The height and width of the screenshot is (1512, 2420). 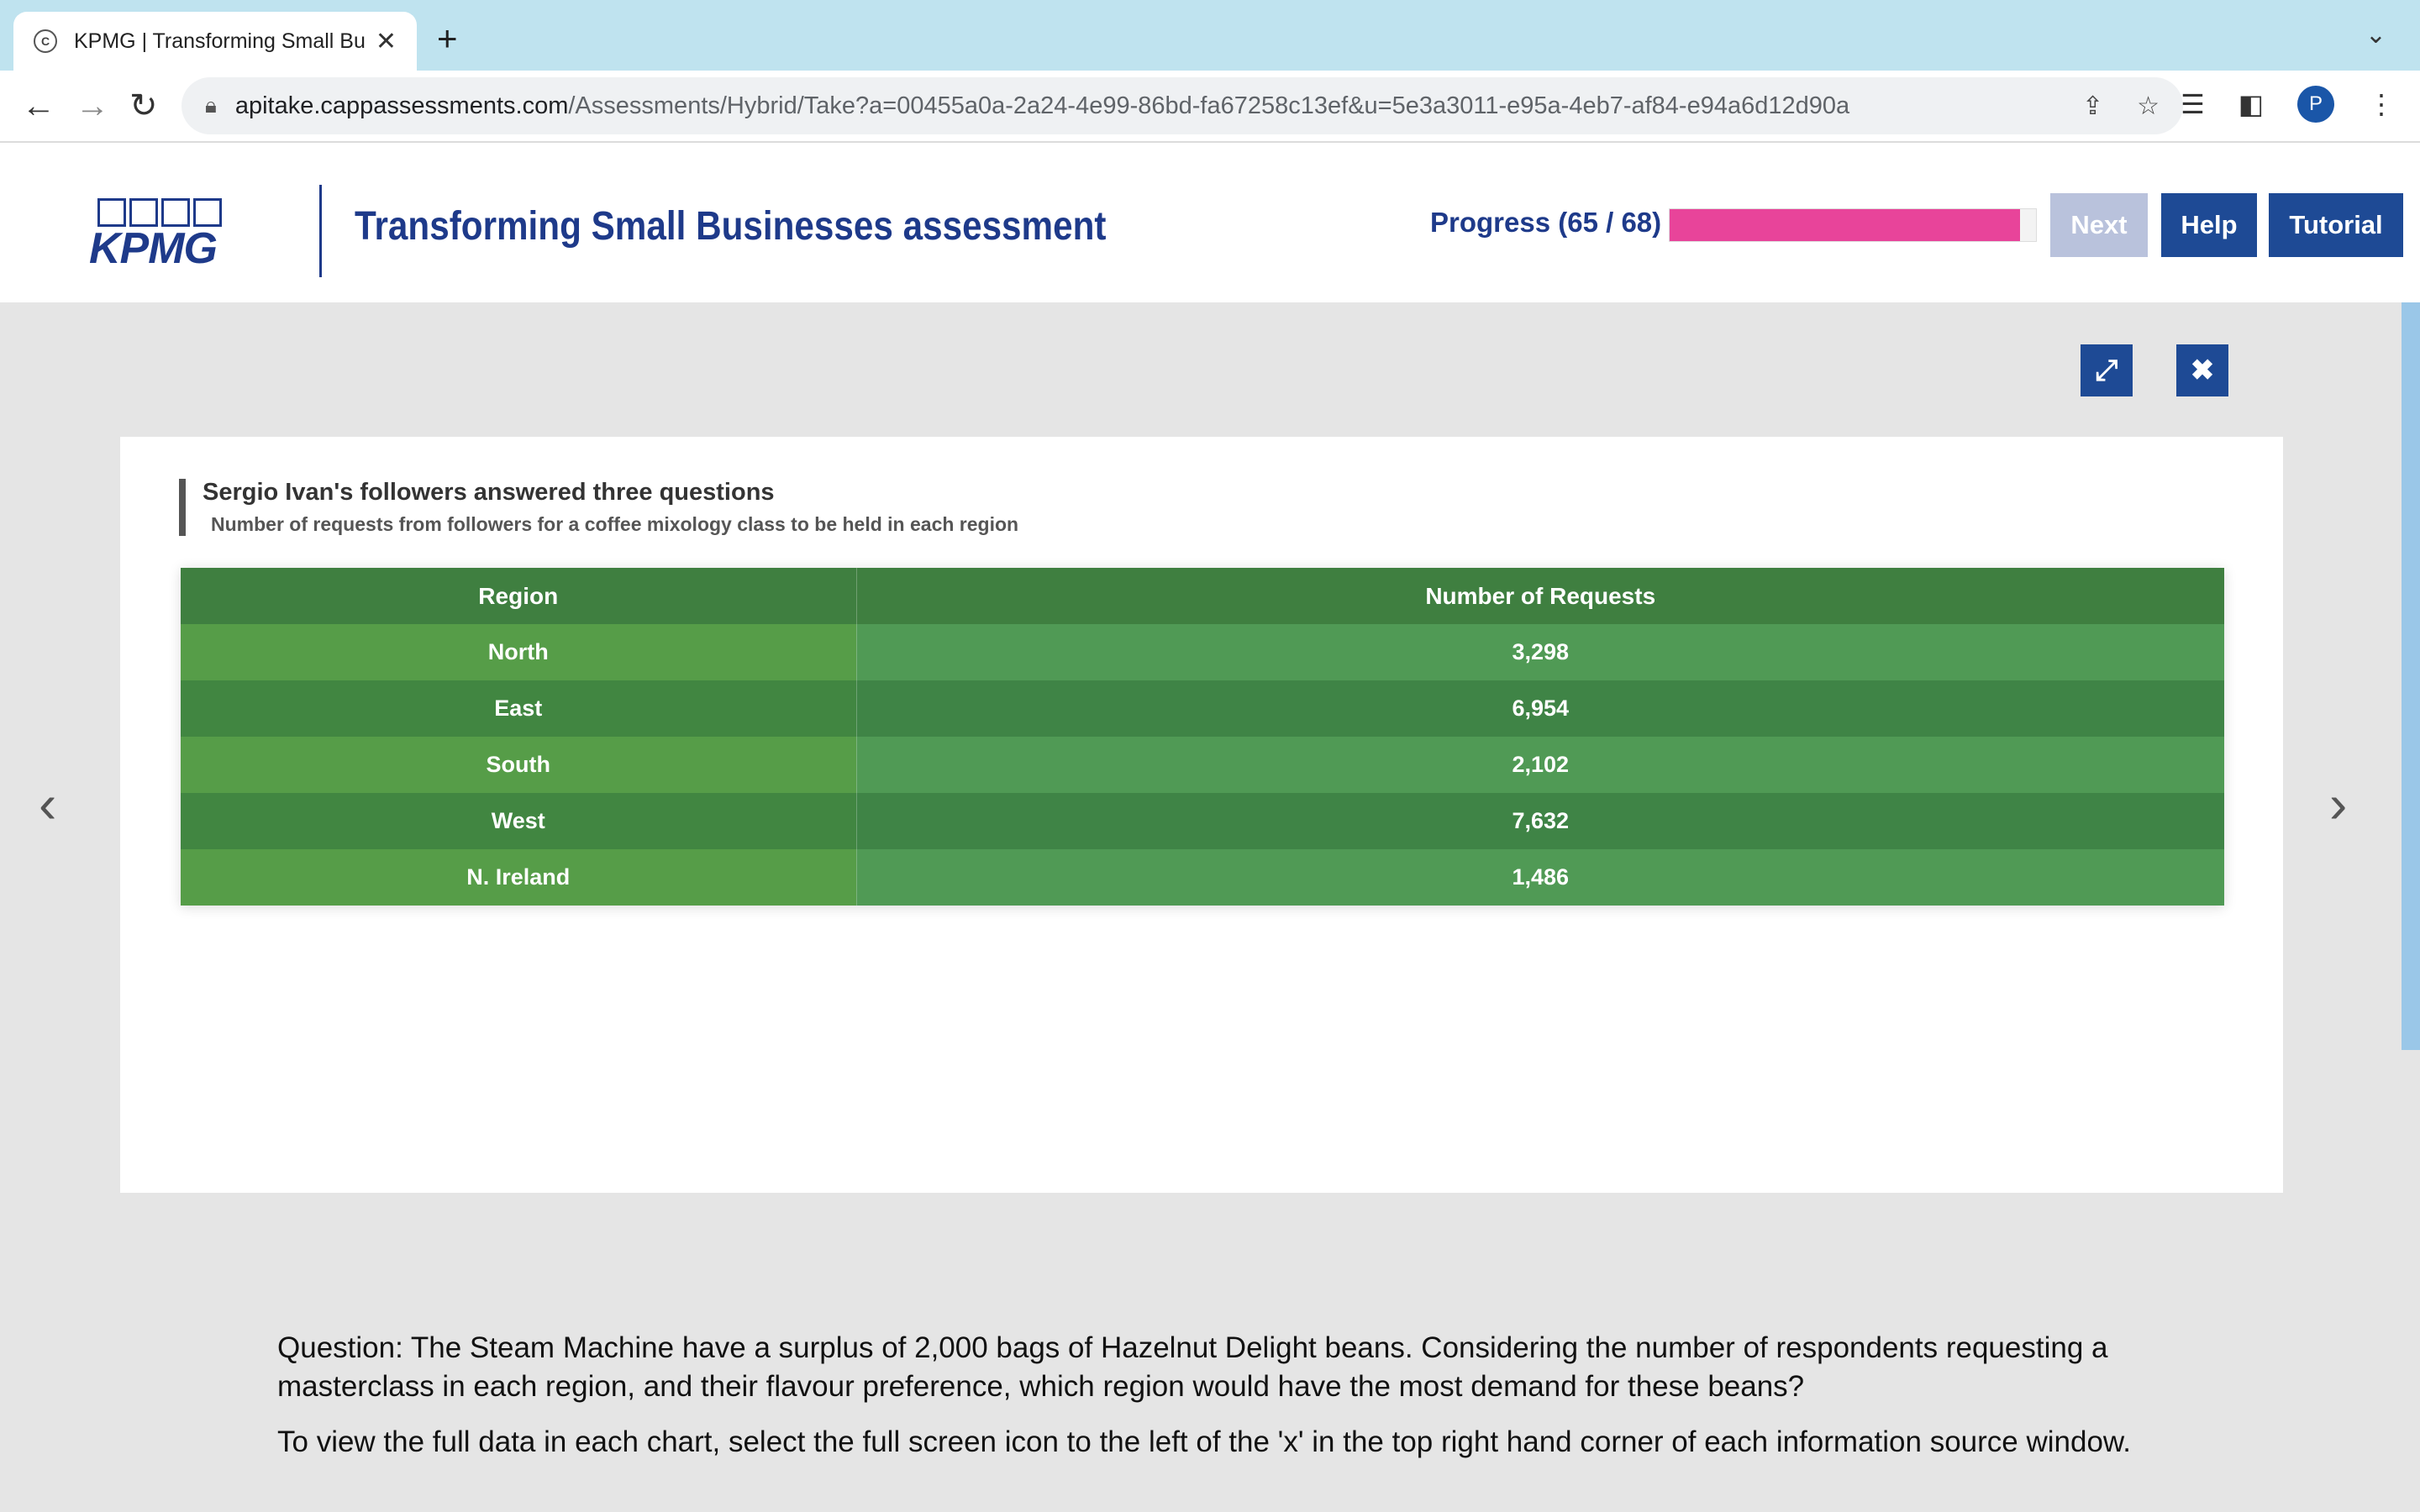 I want to click on lock-icon: 🔒︎, so click(x=211, y=105).